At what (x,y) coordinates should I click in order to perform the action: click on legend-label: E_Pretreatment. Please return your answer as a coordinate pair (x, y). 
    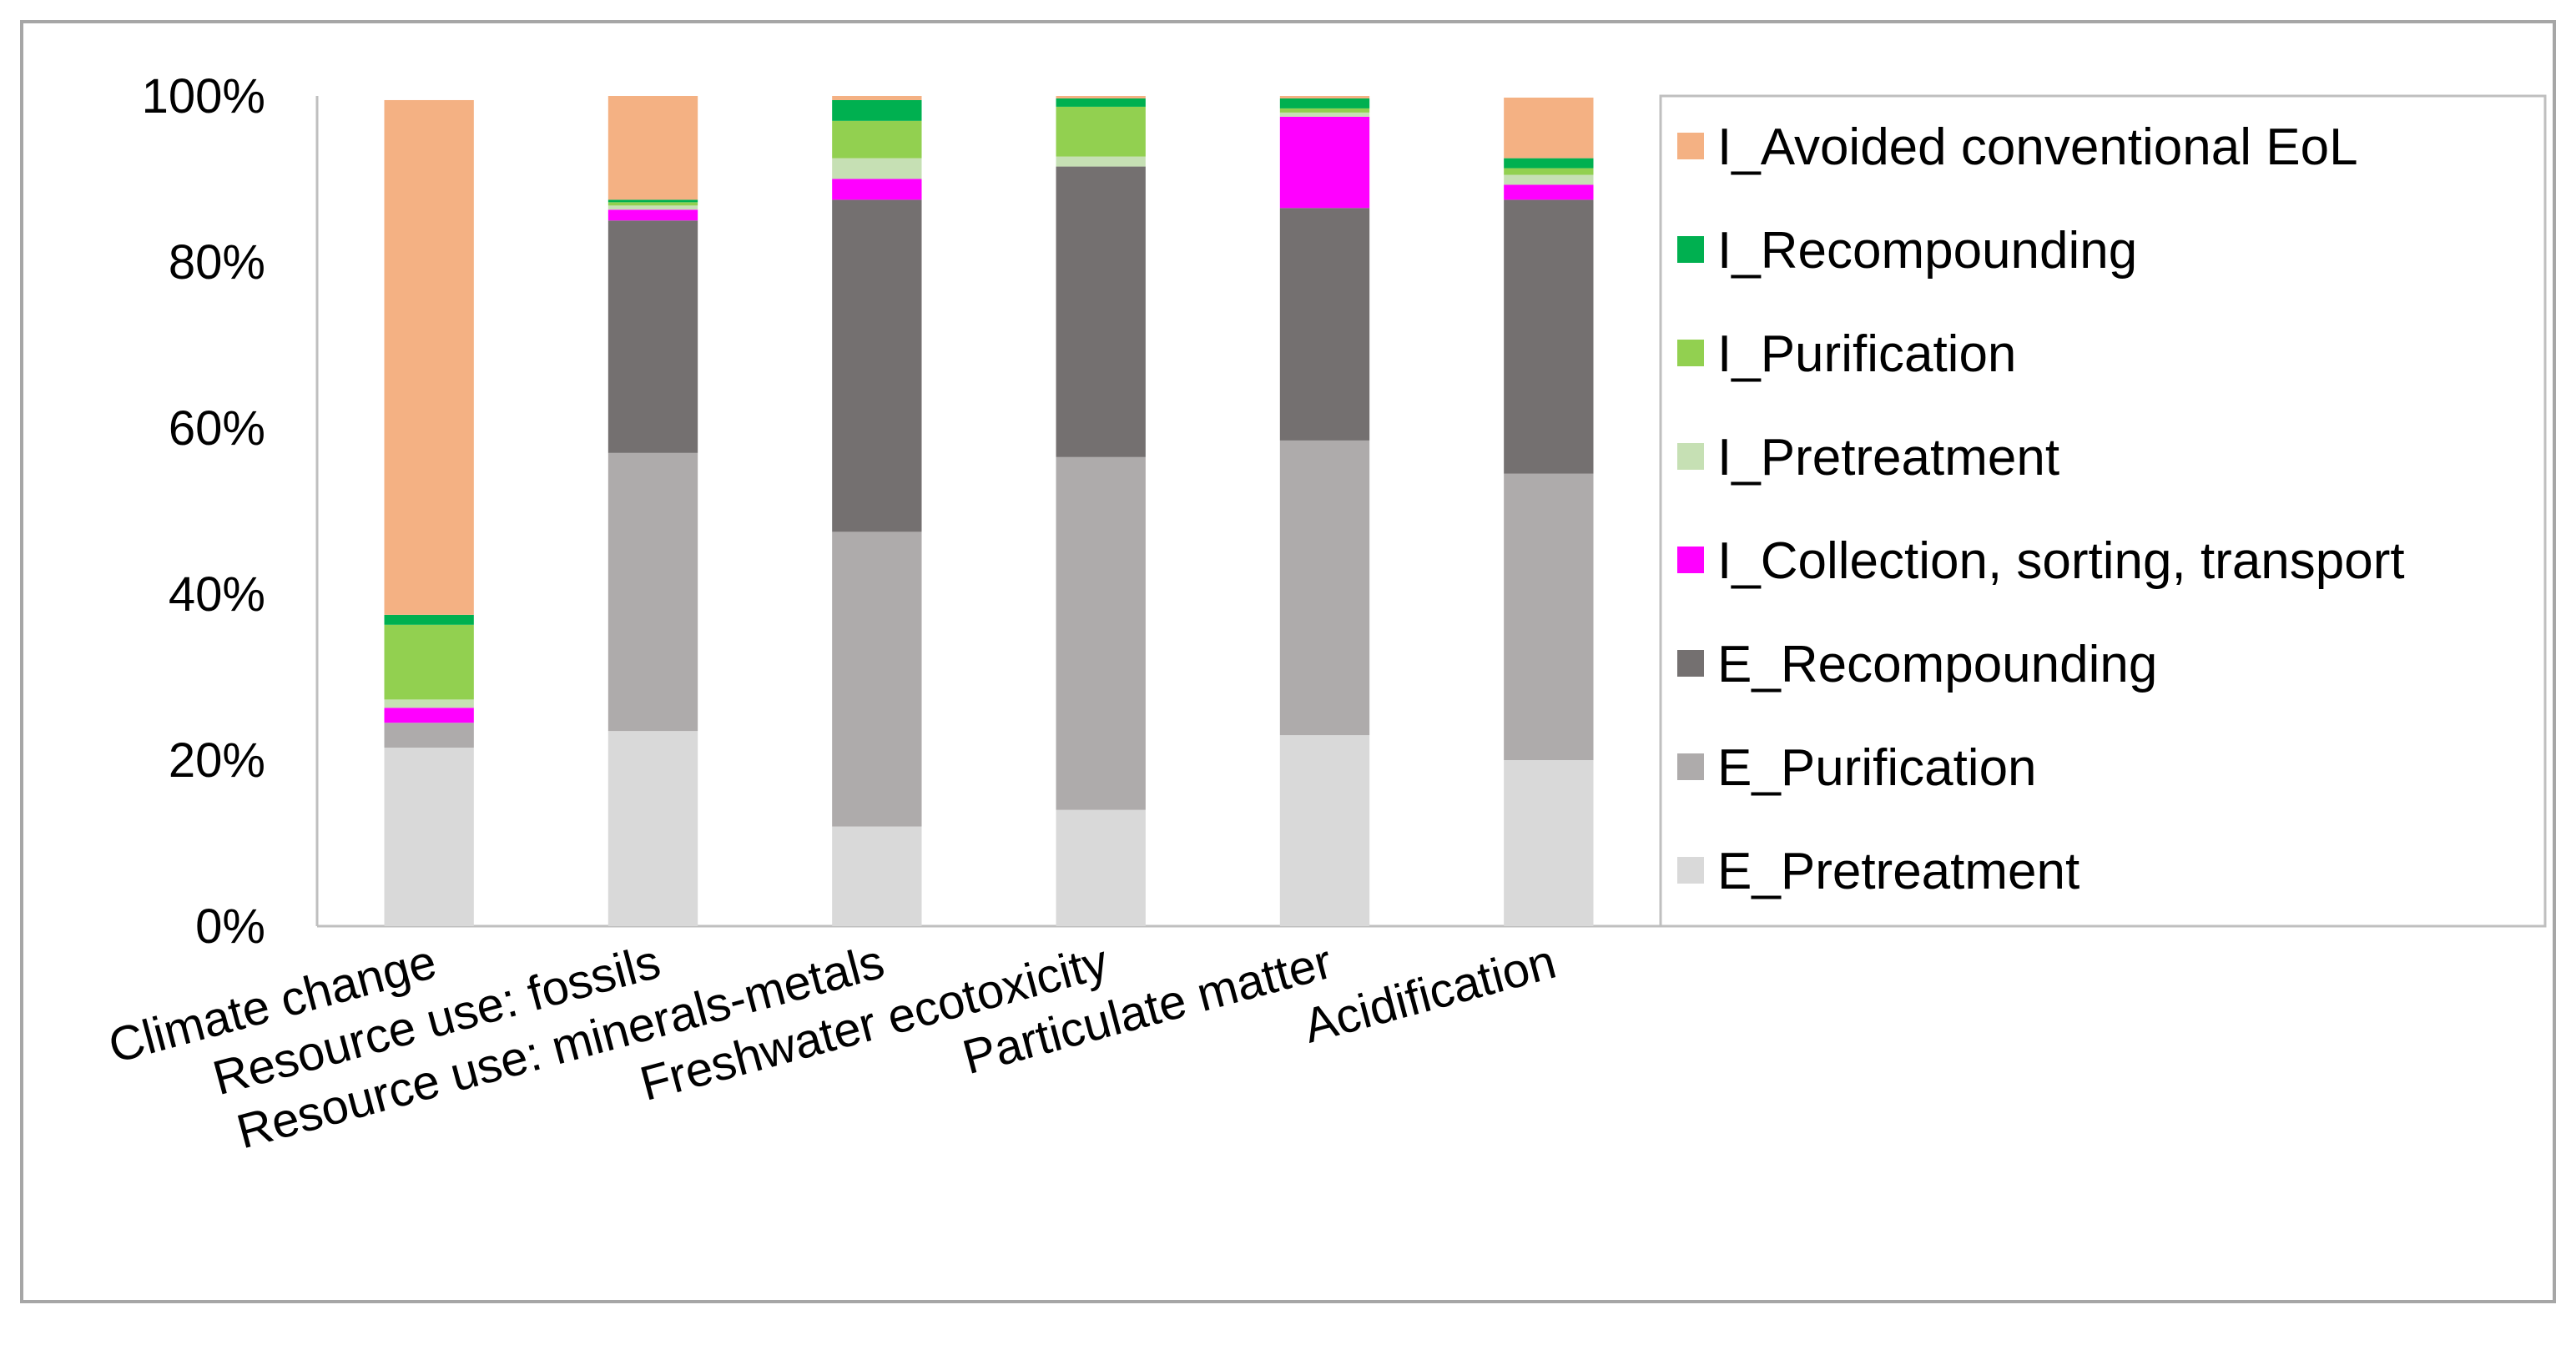
    Looking at the image, I should click on (1898, 871).